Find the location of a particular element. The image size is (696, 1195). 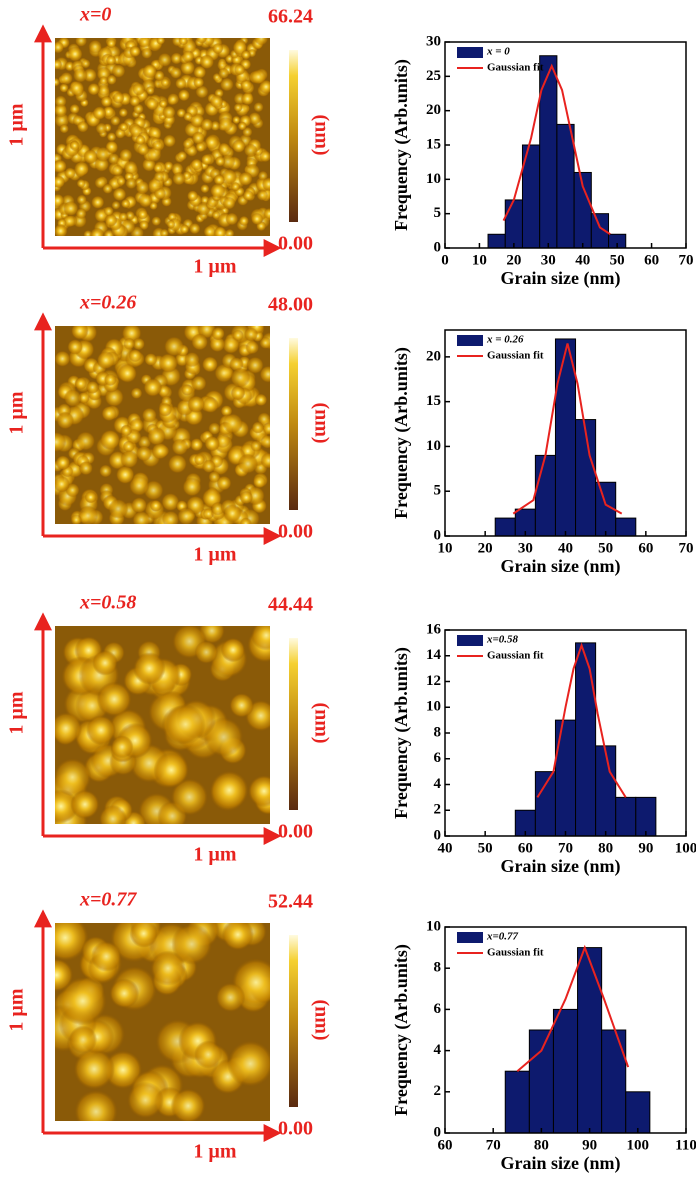

sample-label: x=0.58 is located at coordinates (107, 603).